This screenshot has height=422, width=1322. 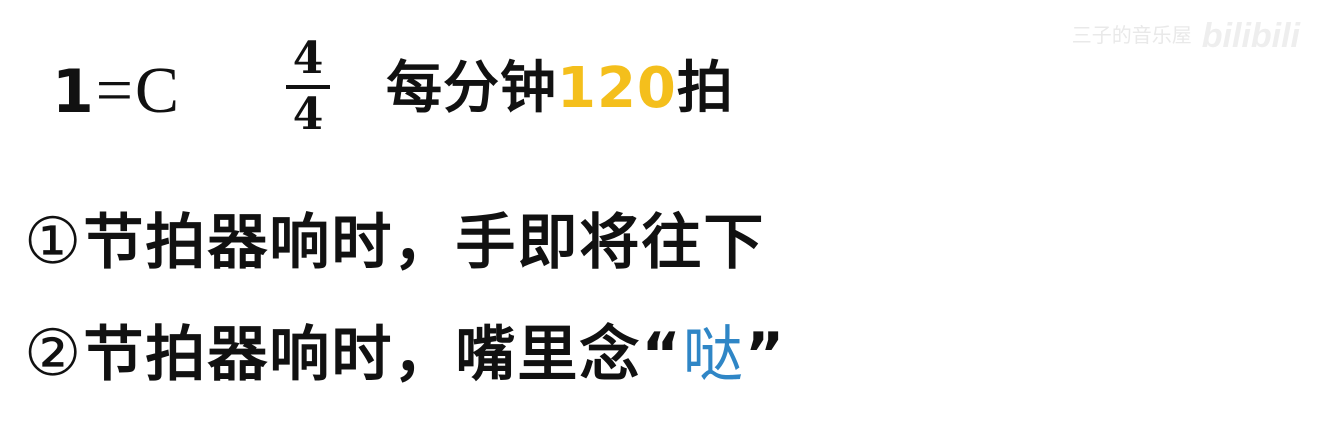 I want to click on key-signature: 1=C, so click(x=116, y=92).